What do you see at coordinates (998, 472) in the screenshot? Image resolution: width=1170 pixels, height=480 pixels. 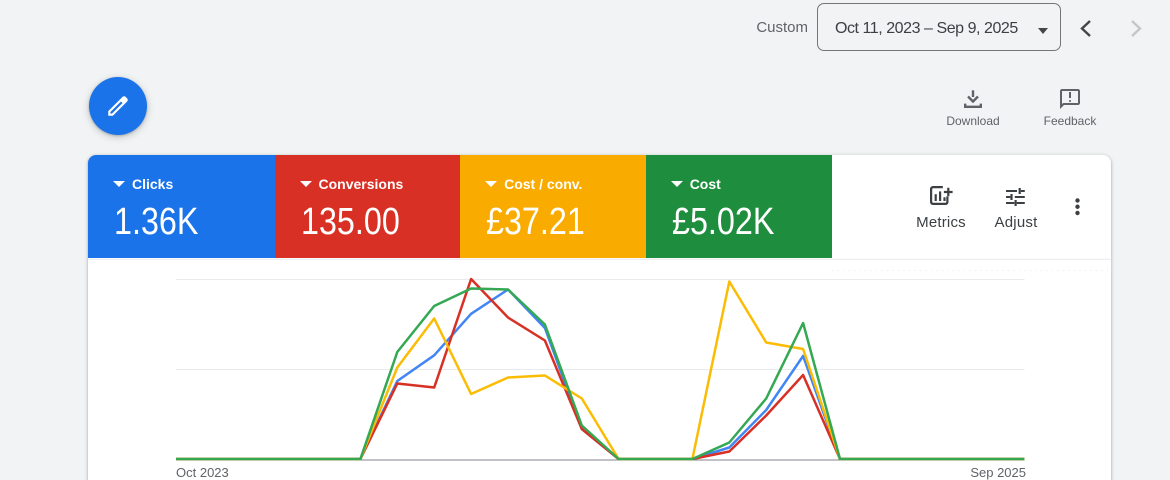 I see `svg-text: Sep 2025` at bounding box center [998, 472].